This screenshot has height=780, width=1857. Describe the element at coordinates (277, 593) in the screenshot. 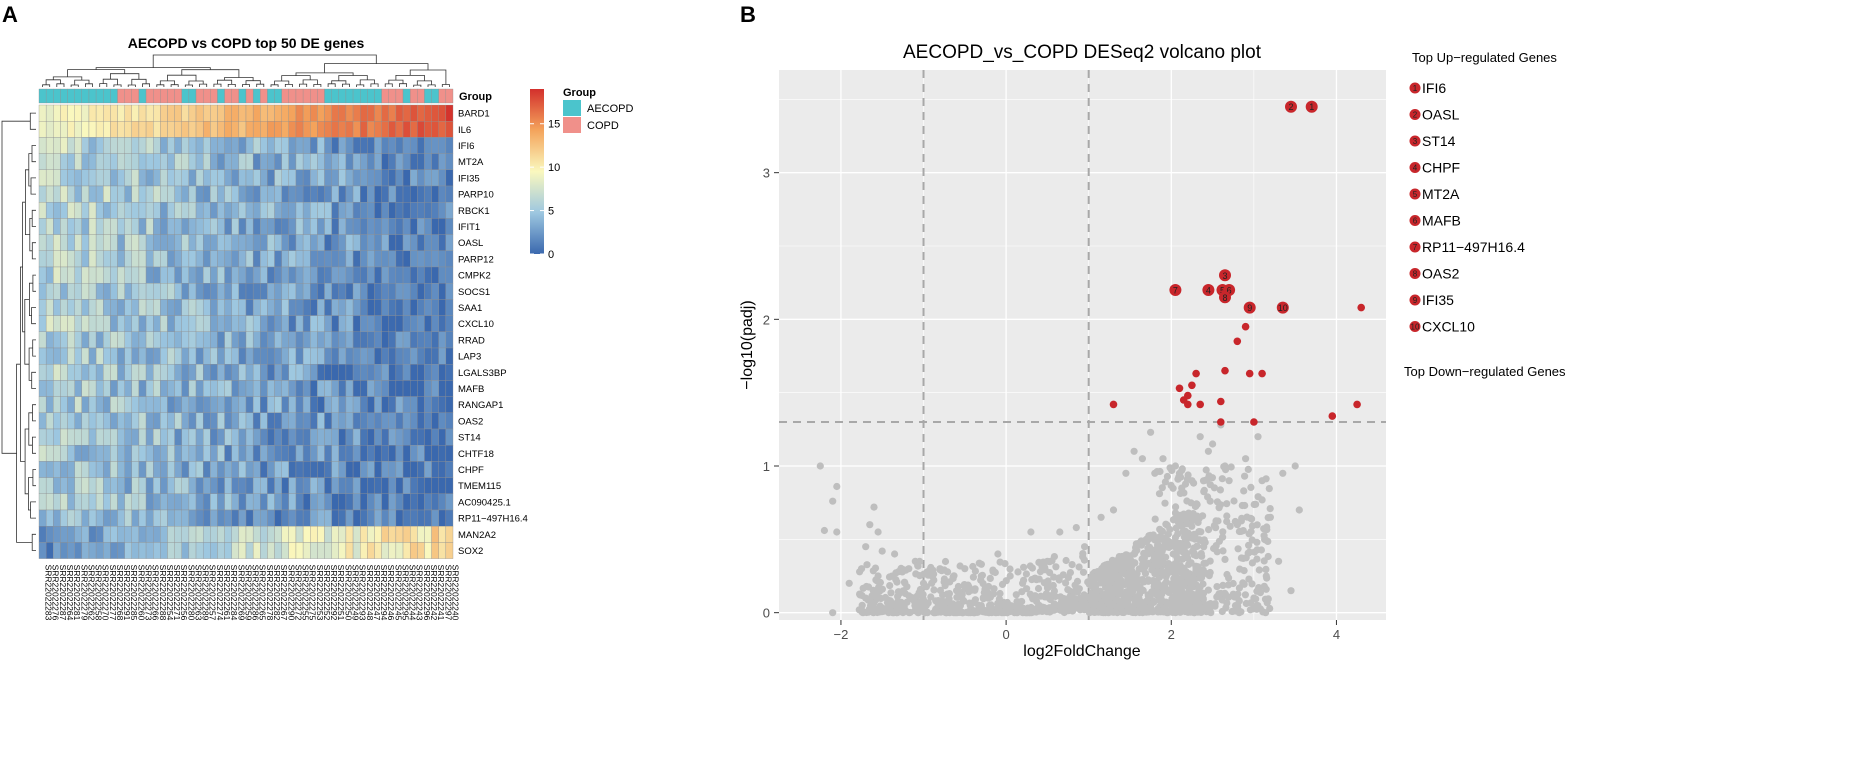

I see `sample-label: SRR22022282` at that location.